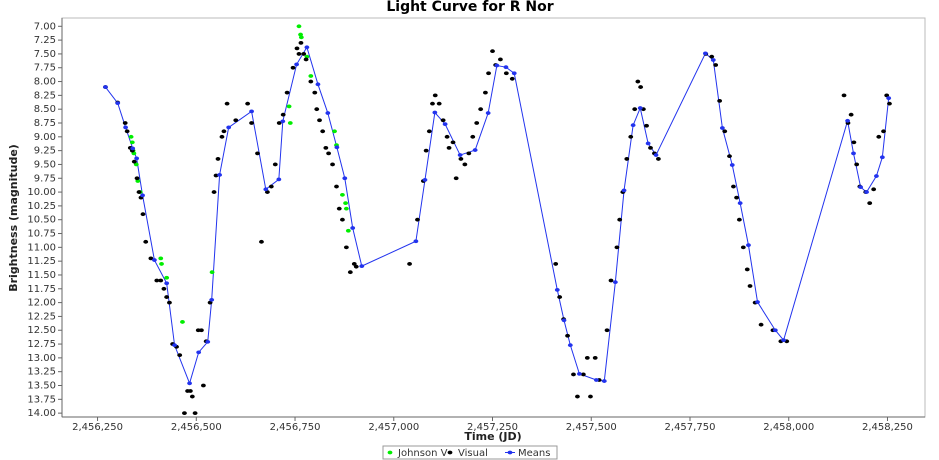  I want to click on y-tick-label: 12.75, so click(41, 344).